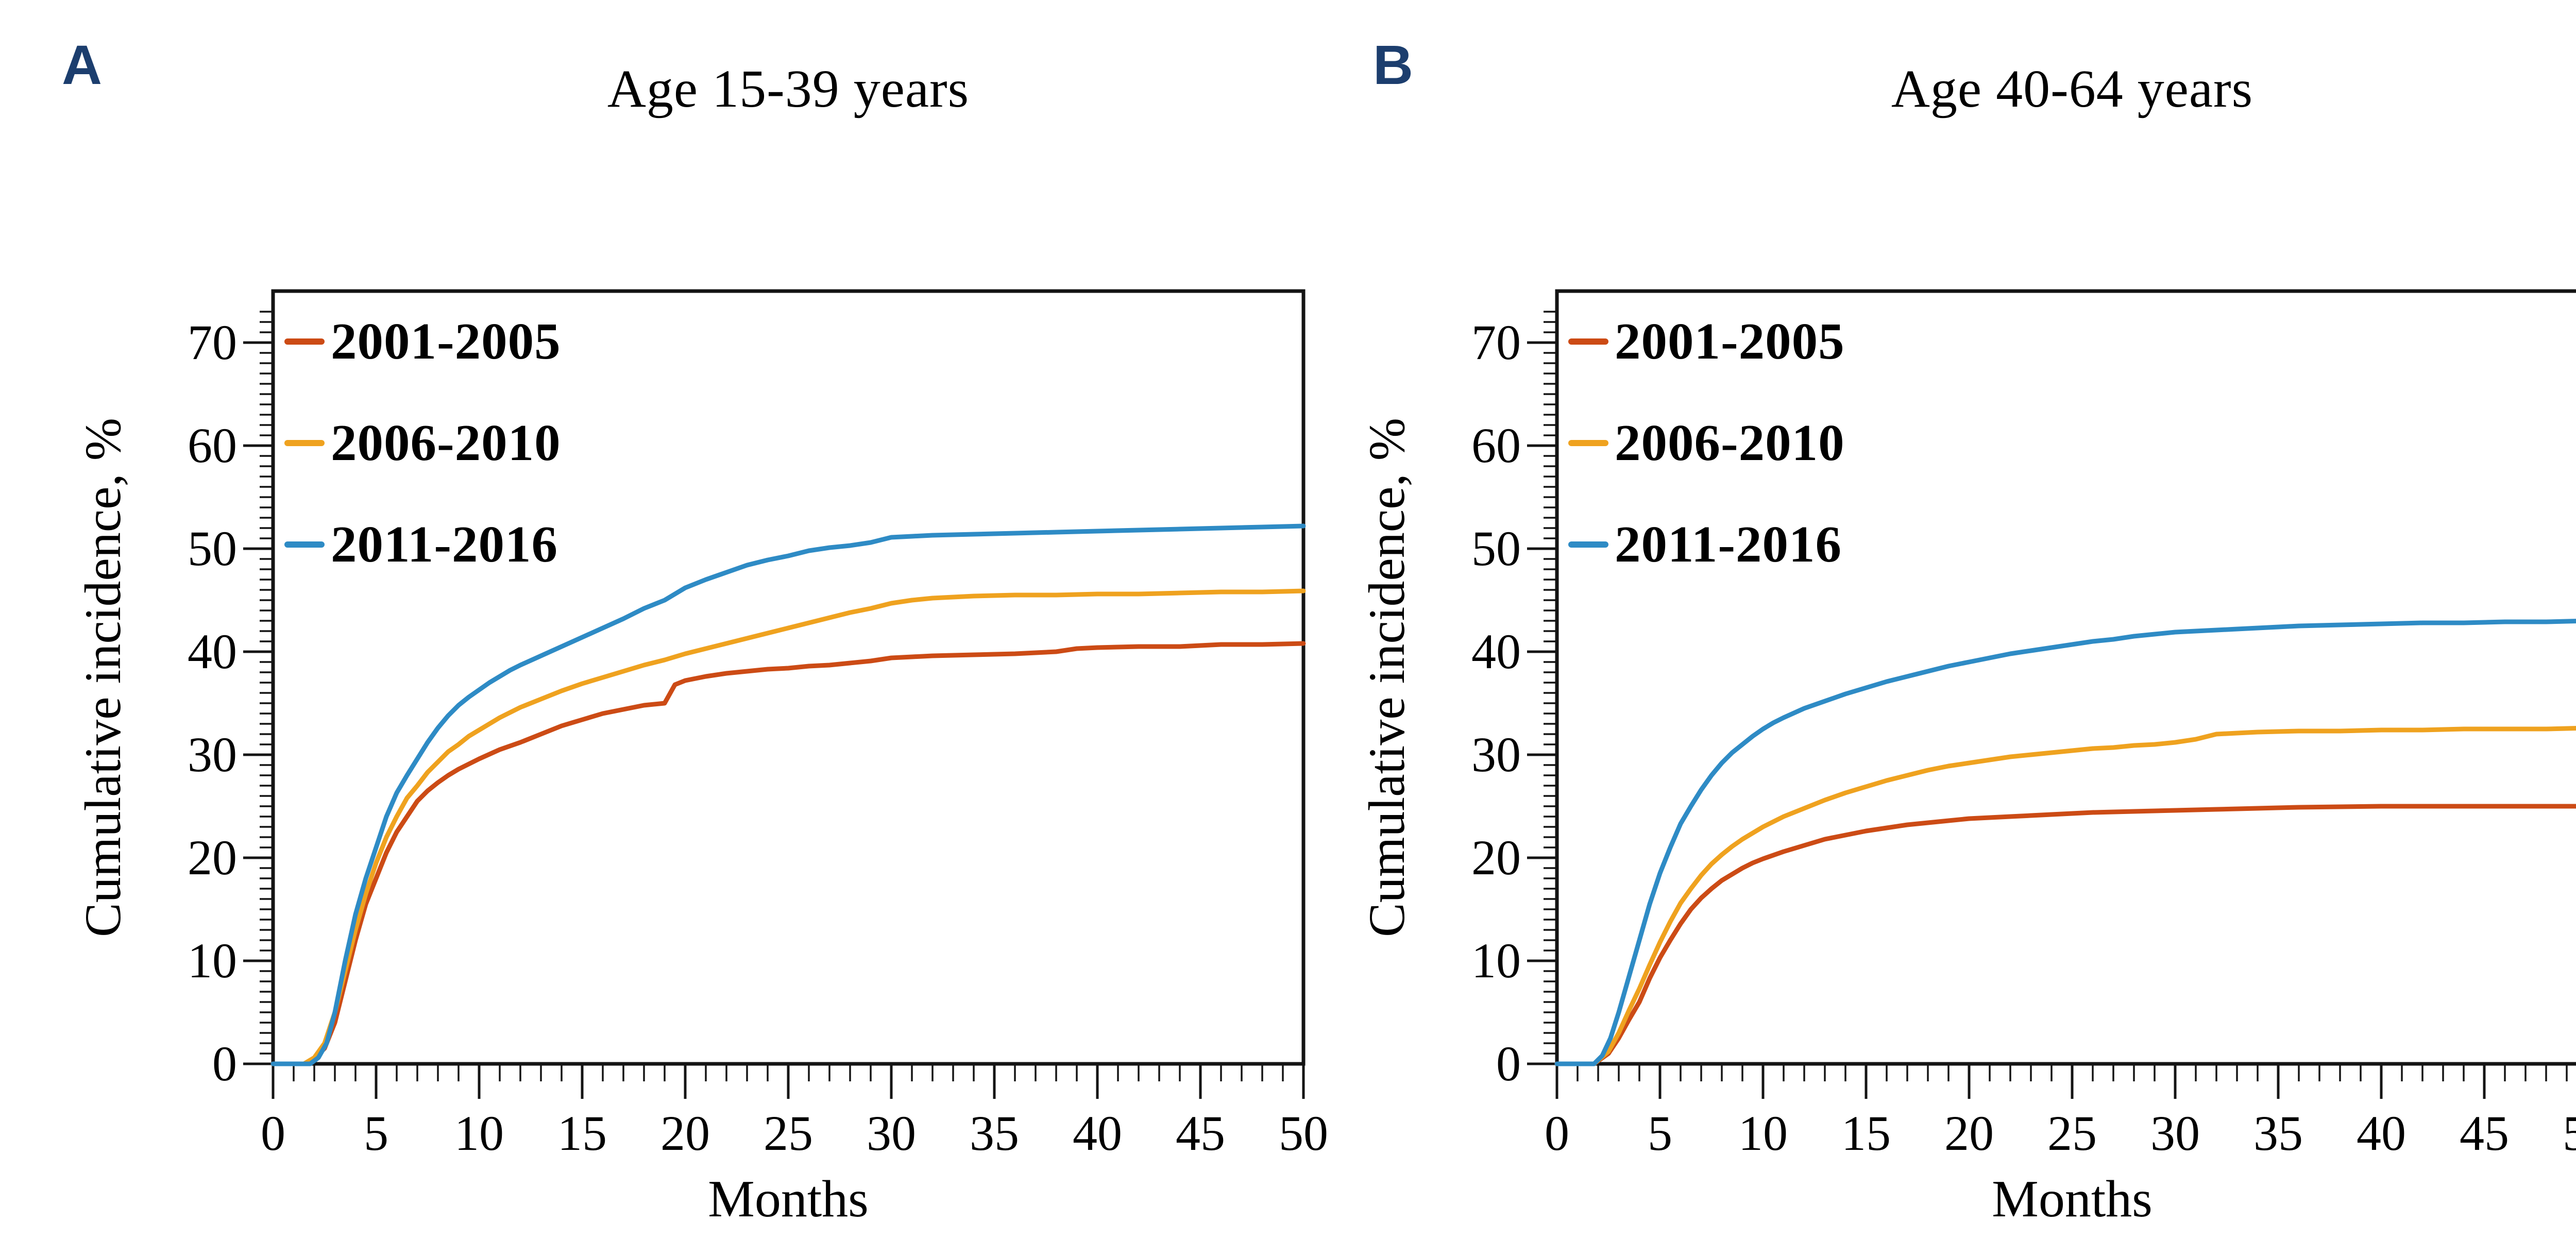 The width and height of the screenshot is (2576, 1239). Describe the element at coordinates (82, 64) in the screenshot. I see `panel-letter-A: A` at that location.